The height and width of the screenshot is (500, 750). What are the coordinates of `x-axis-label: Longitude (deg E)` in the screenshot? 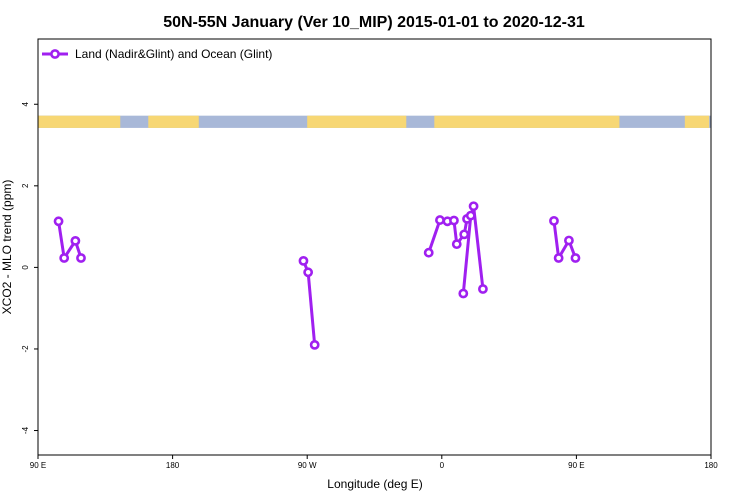 It's located at (374, 484).